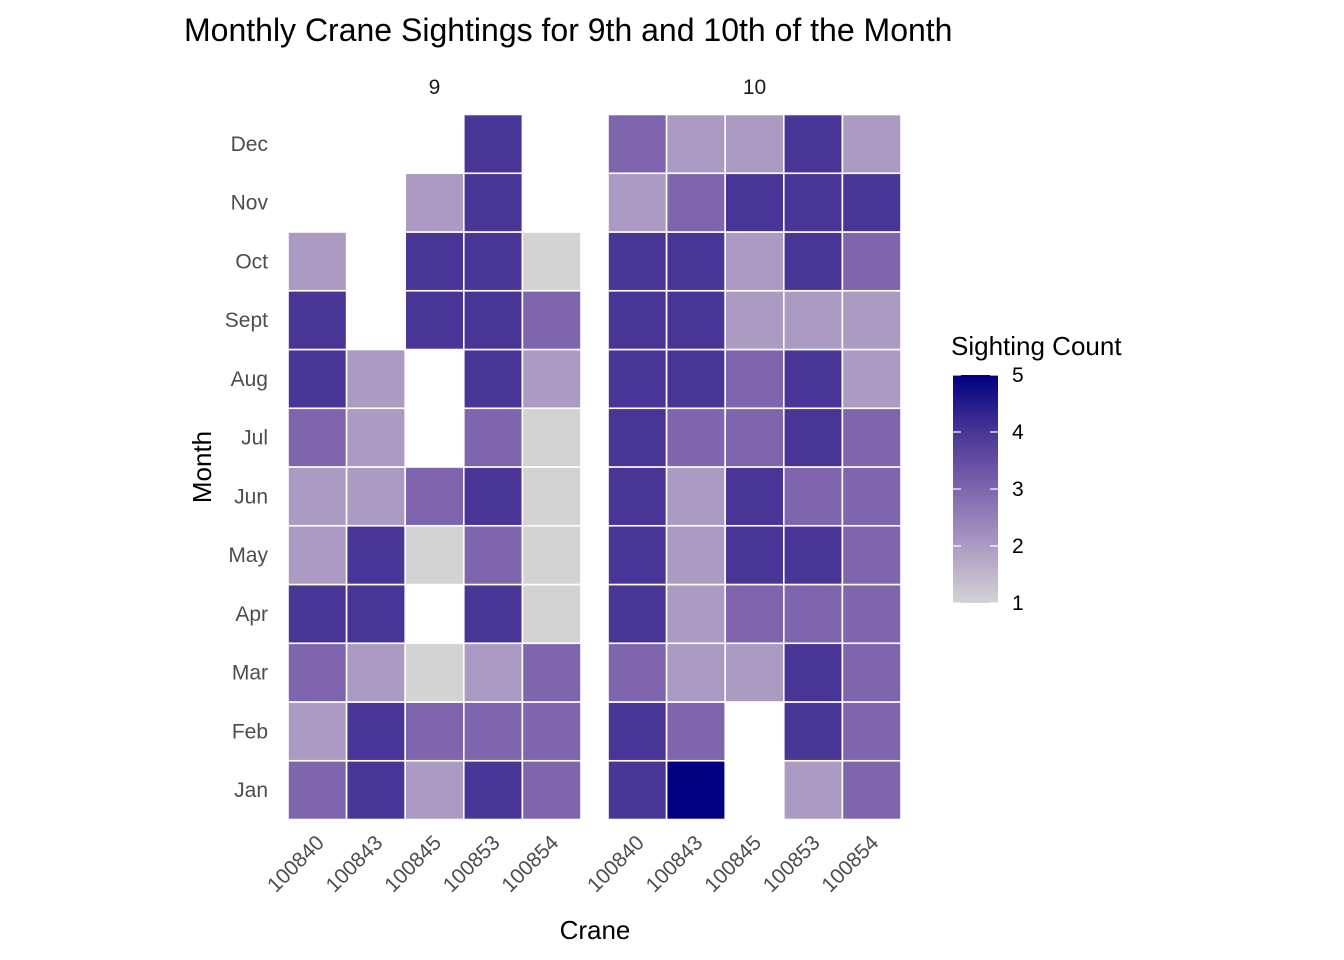 The height and width of the screenshot is (960, 1344). Describe the element at coordinates (355, 864) in the screenshot. I see `x-tick-label: 100843` at that location.